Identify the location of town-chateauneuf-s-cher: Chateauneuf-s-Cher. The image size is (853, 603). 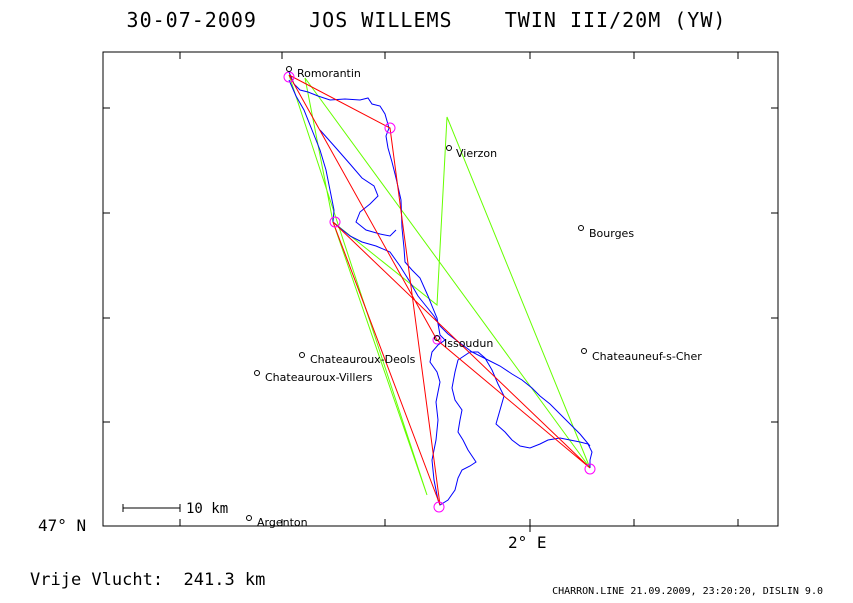
(641, 355).